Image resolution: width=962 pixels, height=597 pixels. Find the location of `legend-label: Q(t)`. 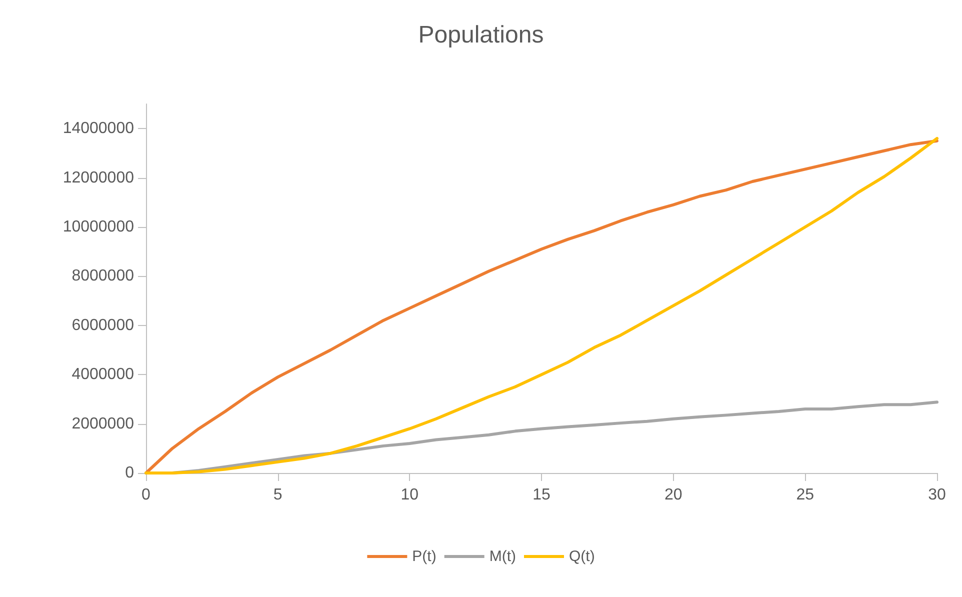

legend-label: Q(t) is located at coordinates (581, 556).